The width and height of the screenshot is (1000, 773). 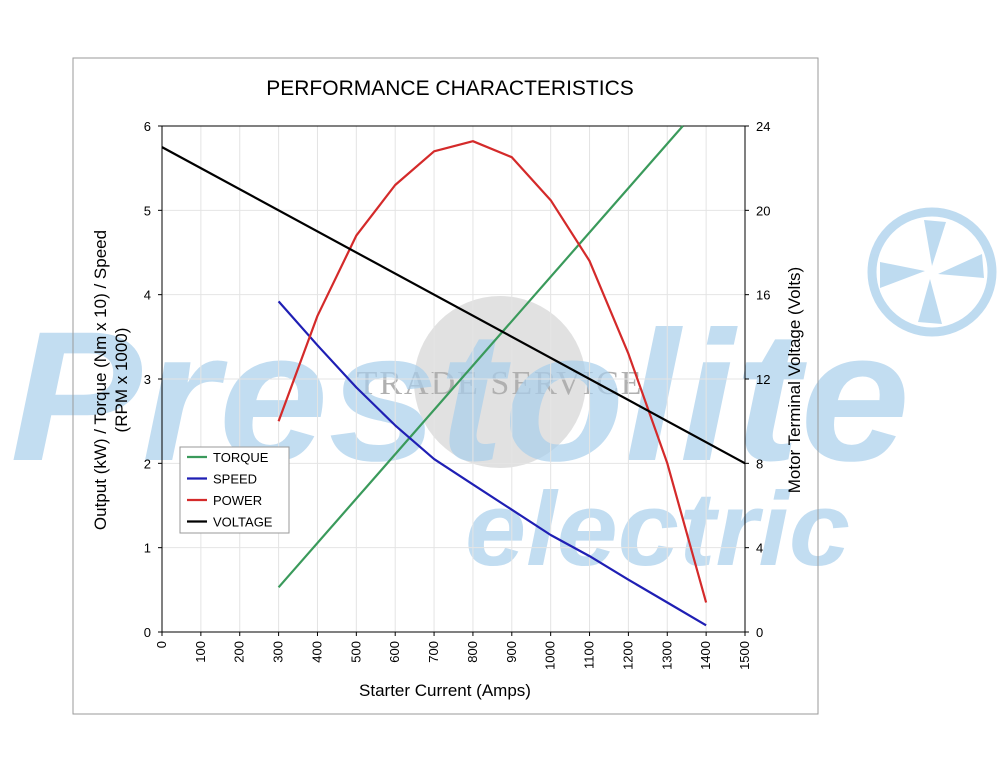 I want to click on y-axis-right-label: Motor Terminal Voltage (Volts), so click(x=794, y=380).